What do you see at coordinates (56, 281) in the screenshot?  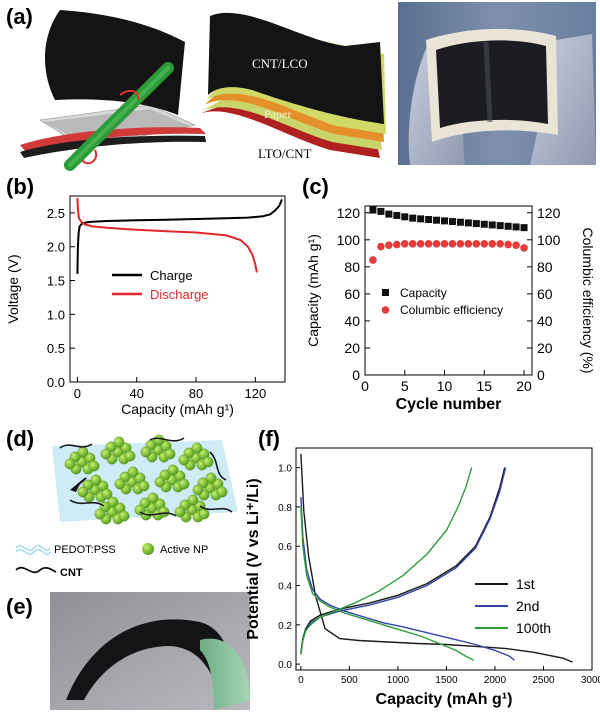 I see `y-tick-label: 1.5` at bounding box center [56, 281].